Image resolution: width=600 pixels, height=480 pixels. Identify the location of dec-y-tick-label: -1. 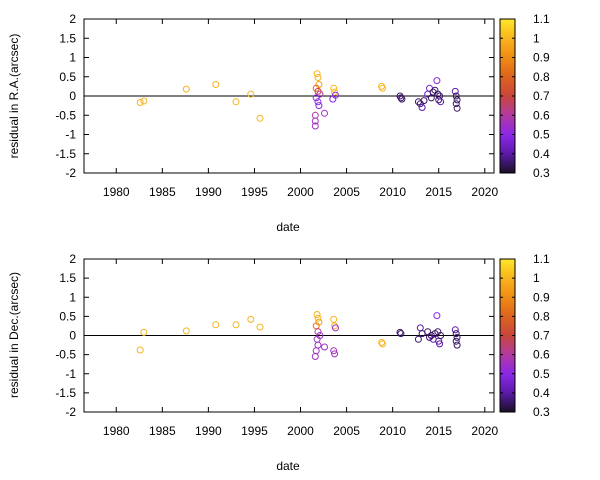
(70, 374).